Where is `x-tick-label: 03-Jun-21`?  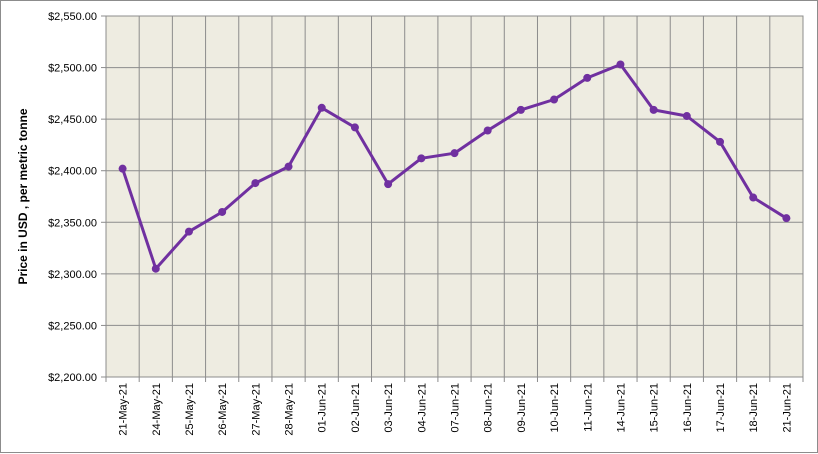
x-tick-label: 03-Jun-21 is located at coordinates (389, 408).